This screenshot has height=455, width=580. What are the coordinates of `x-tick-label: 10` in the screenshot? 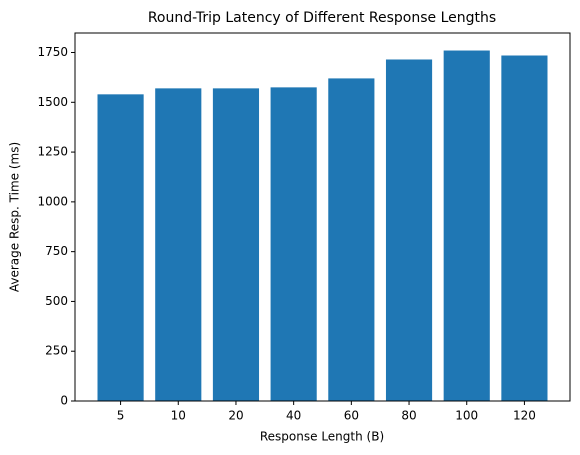 It's located at (178, 416).